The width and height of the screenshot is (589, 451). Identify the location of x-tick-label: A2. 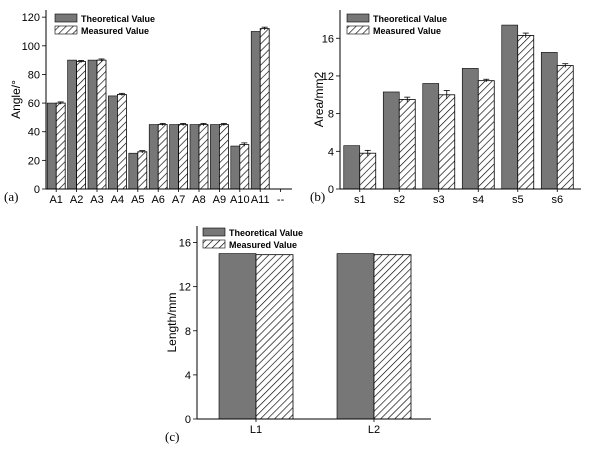
(76, 200).